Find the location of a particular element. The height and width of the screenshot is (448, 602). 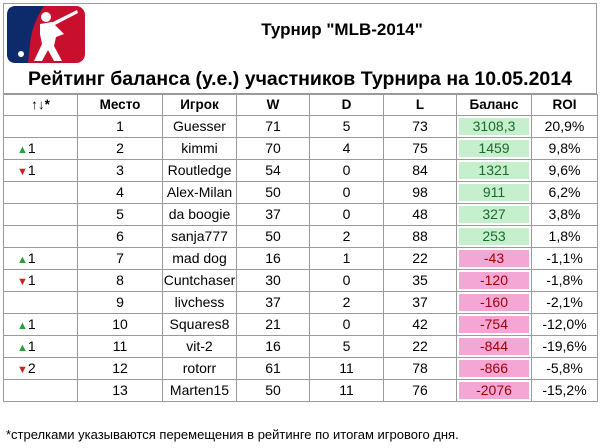

arrow-down-icon: ▼ is located at coordinates (22, 282).